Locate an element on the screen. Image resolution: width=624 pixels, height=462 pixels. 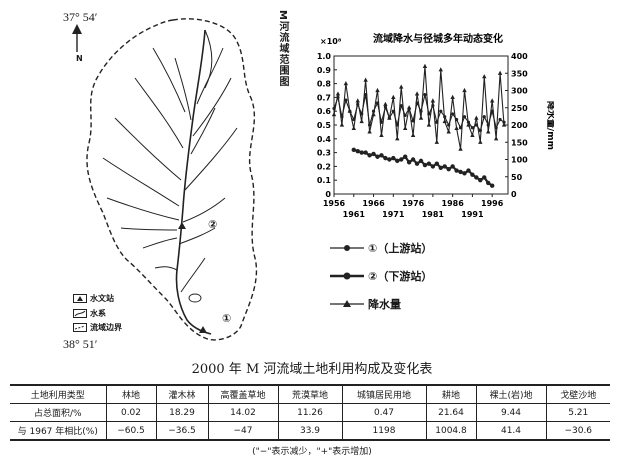
table-header-cell: 城镇居民用地 is located at coordinates (384, 394).